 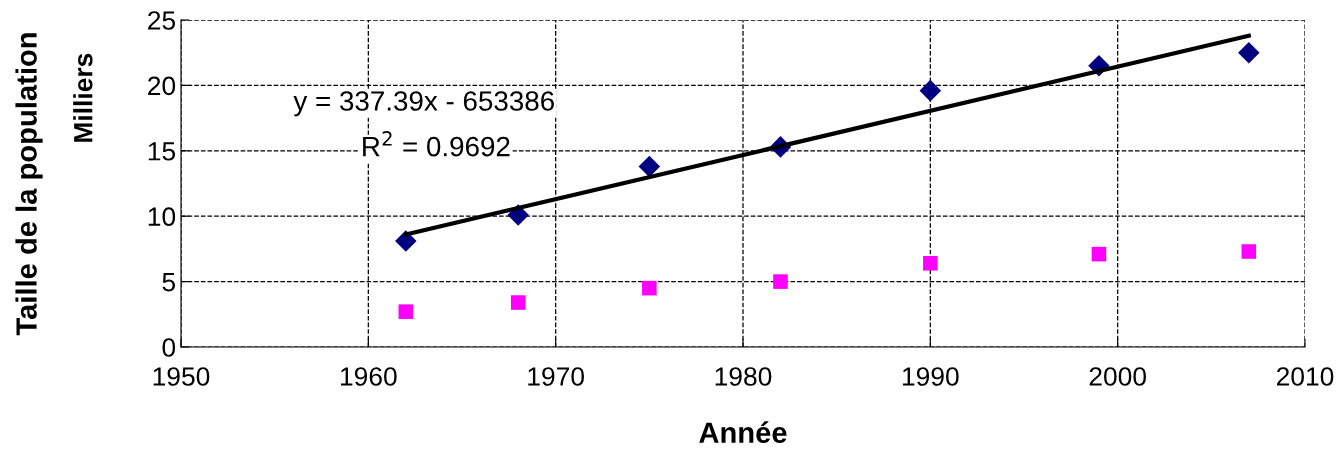 I want to click on x-tick-label: 1980, so click(x=743, y=376).